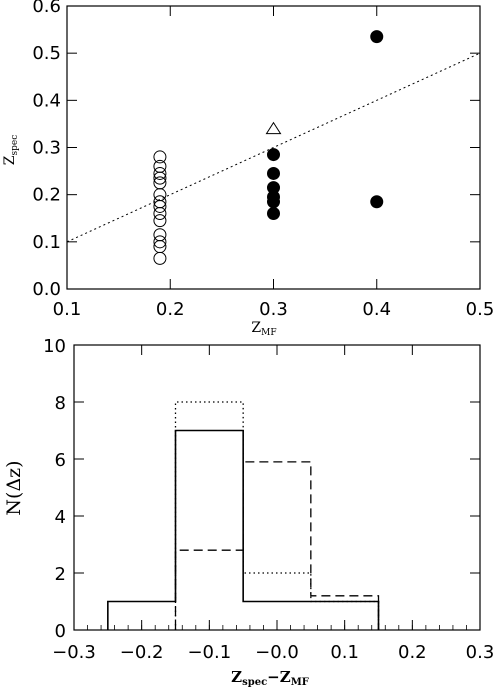 This screenshot has height=692, width=497. What do you see at coordinates (273, 128) in the screenshot?
I see `scatter-point-triangle` at bounding box center [273, 128].